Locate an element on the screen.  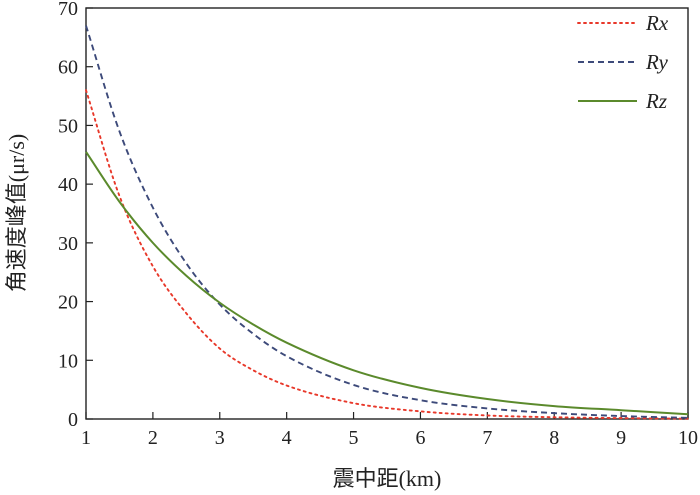
y-tick-label: 10 is located at coordinates (68, 361).